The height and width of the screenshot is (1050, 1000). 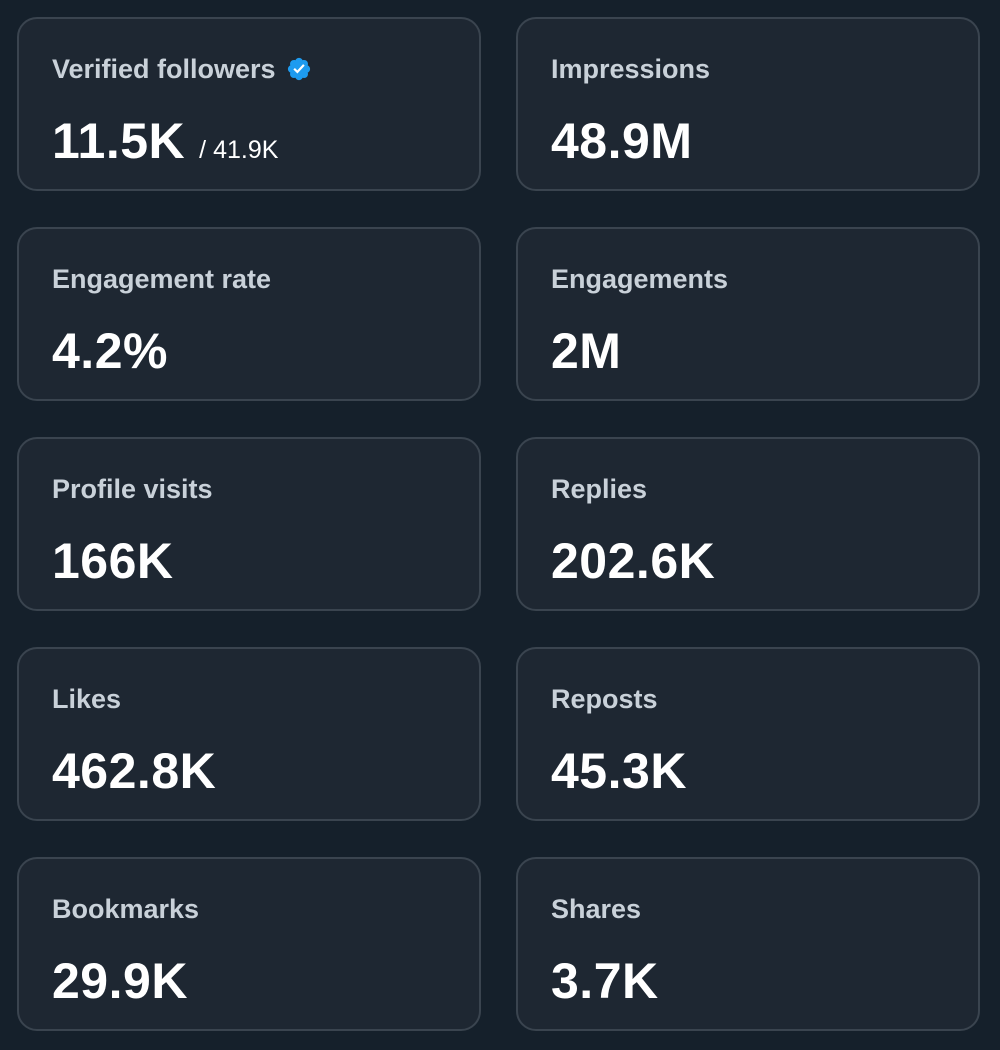 I want to click on metric-value: 166K, so click(x=113, y=561).